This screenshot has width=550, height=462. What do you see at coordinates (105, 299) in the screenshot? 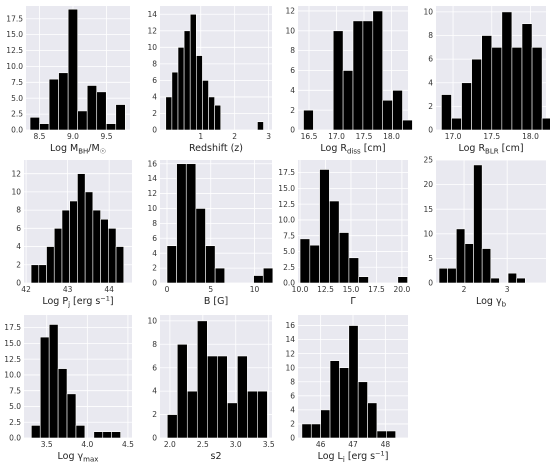
I see `x-axis-label-part: −1` at bounding box center [105, 299].